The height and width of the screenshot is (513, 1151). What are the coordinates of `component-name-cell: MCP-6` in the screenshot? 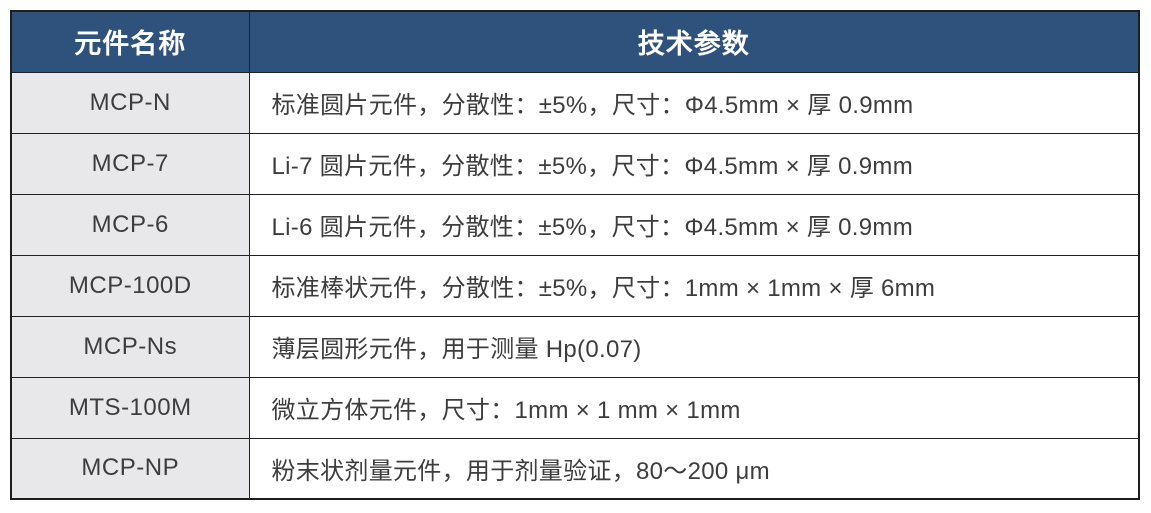 It's located at (130, 224).